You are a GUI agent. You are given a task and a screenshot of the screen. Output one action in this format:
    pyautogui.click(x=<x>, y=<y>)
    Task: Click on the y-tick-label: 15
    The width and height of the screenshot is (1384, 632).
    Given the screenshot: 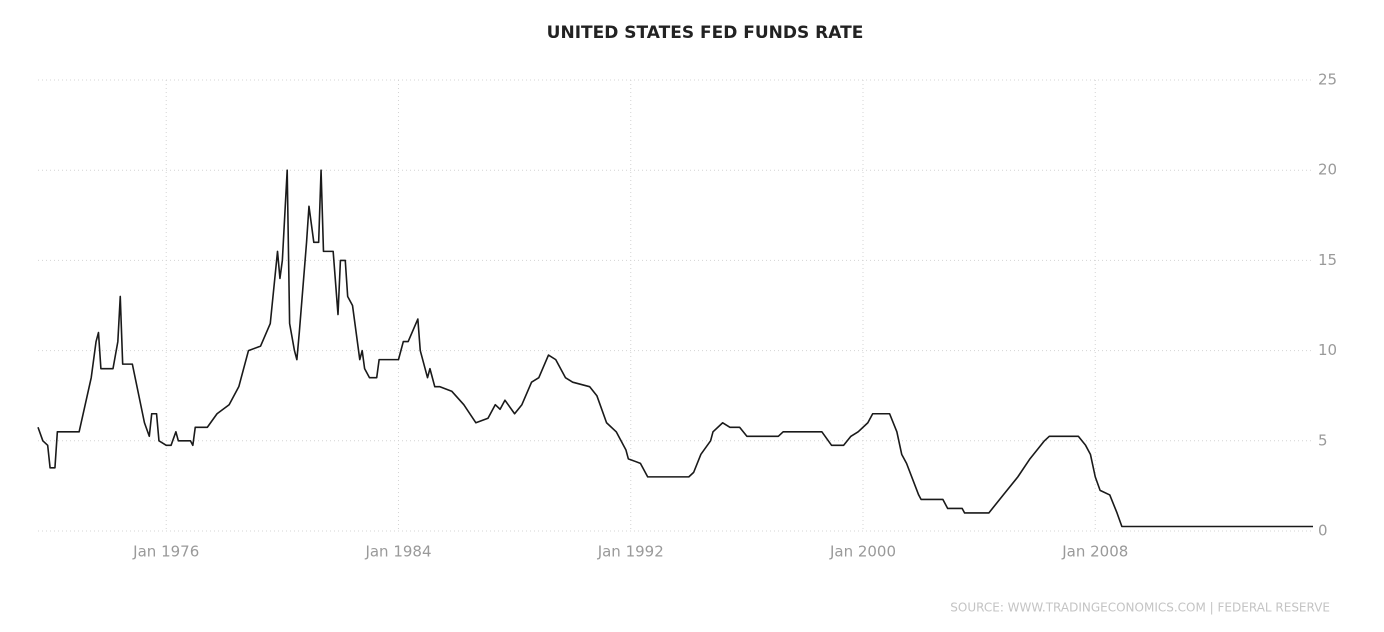 What is the action you would take?
    pyautogui.click(x=1327, y=260)
    